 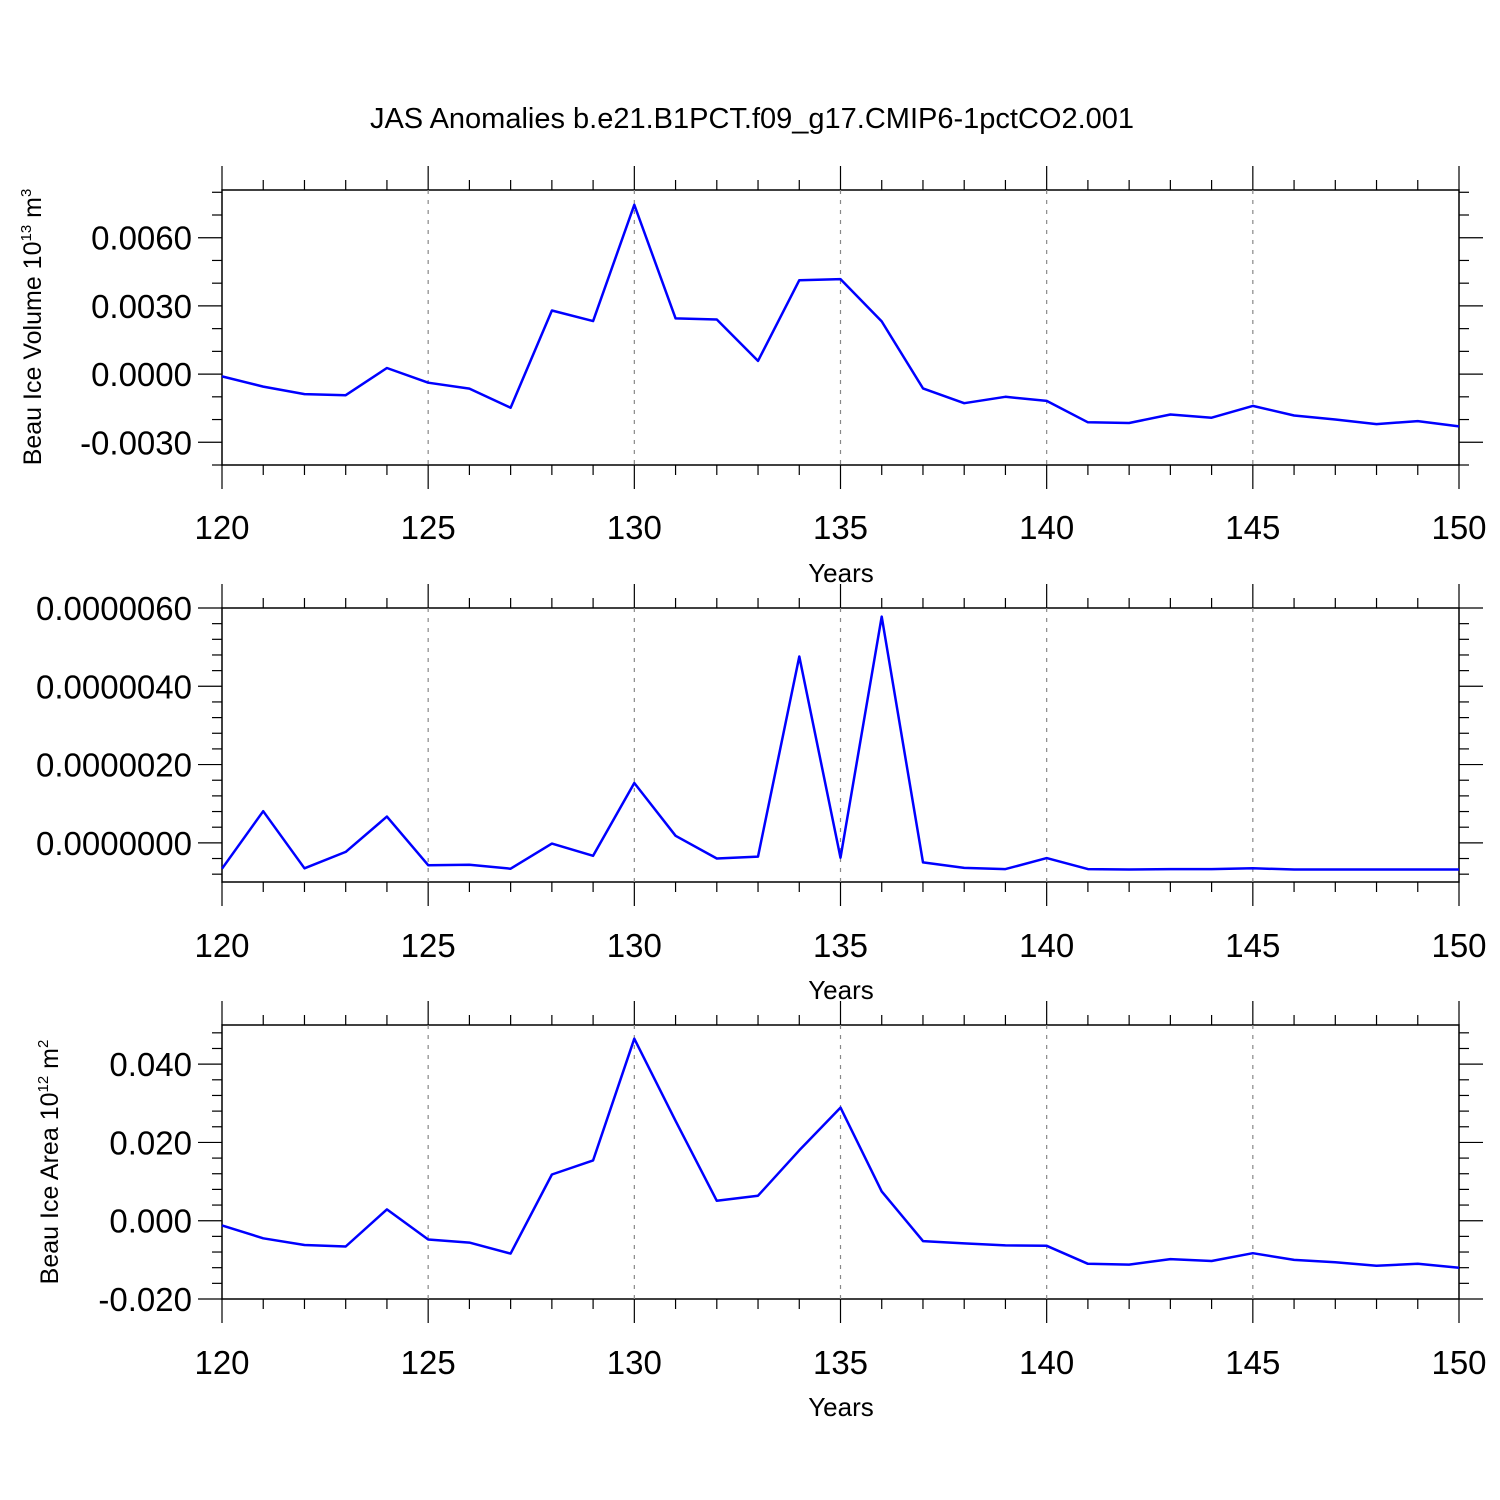 I want to click on y-tick-label: 0.0000020, so click(x=114, y=765).